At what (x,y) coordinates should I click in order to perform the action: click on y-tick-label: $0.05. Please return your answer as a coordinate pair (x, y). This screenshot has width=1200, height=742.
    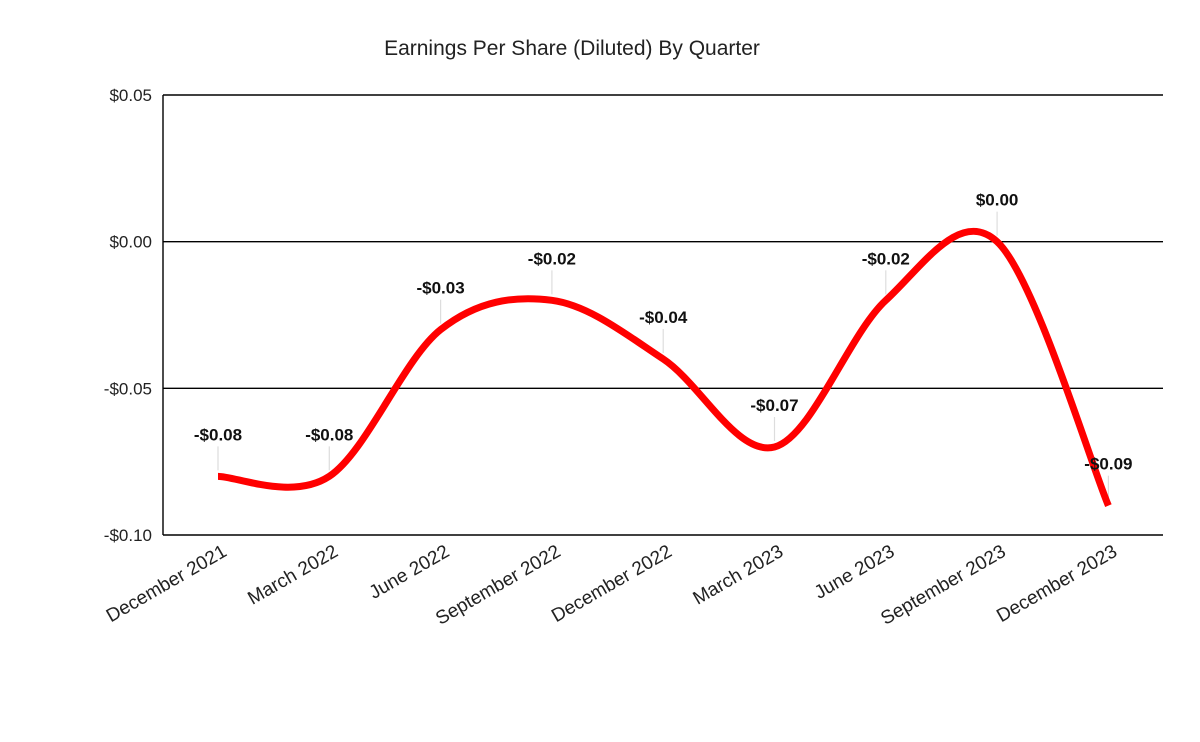
    Looking at the image, I should click on (130, 95).